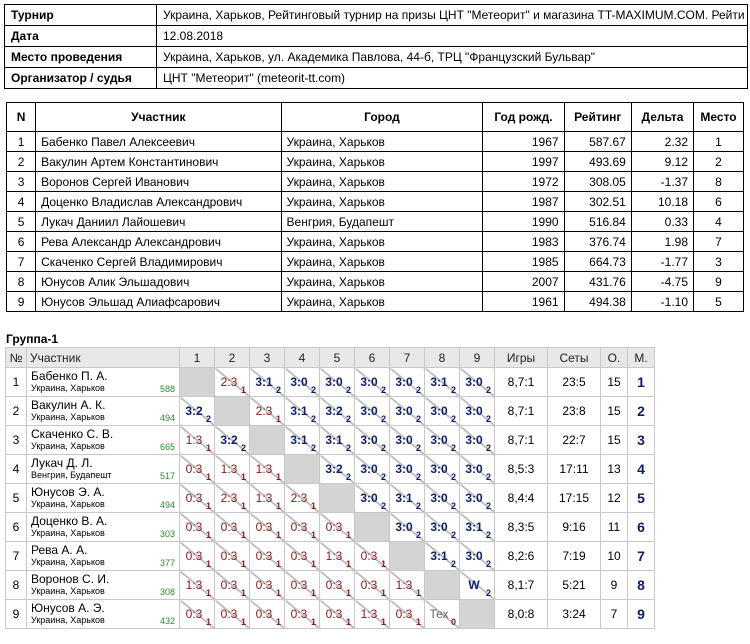  What do you see at coordinates (372, 357) in the screenshot?
I see `grid-header-col: 6` at bounding box center [372, 357].